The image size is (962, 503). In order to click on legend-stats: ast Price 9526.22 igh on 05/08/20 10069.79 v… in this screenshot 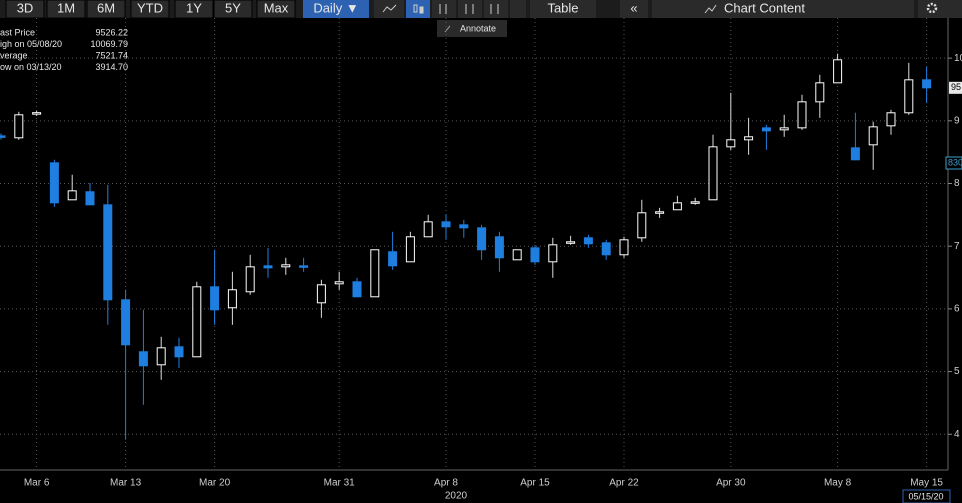, I will do `click(64, 49)`.